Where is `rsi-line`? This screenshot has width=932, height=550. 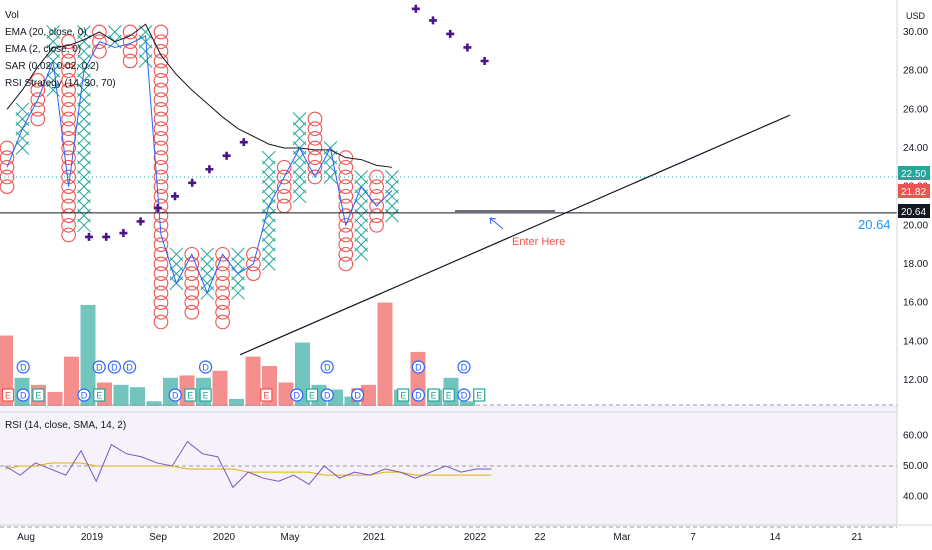 rsi-line is located at coordinates (248, 464).